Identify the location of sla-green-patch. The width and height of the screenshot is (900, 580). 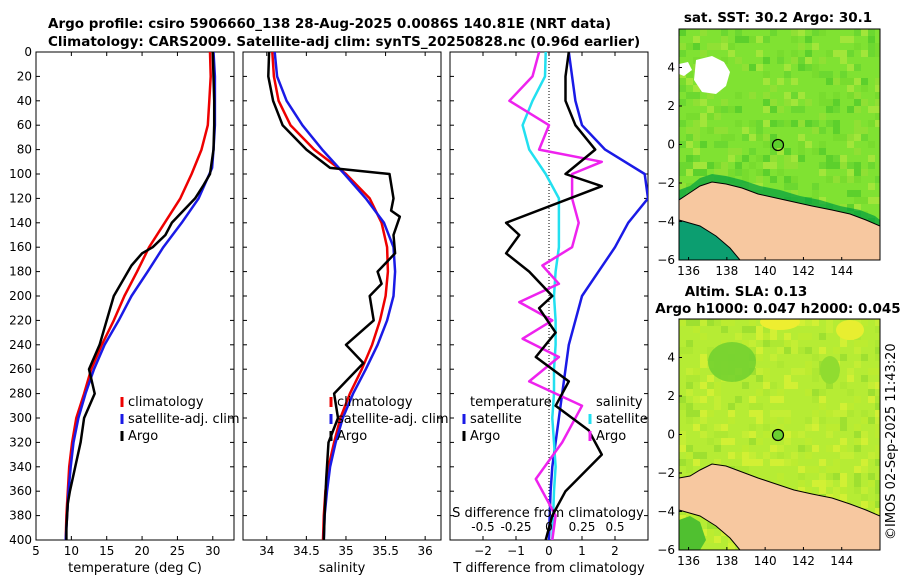
(830, 370).